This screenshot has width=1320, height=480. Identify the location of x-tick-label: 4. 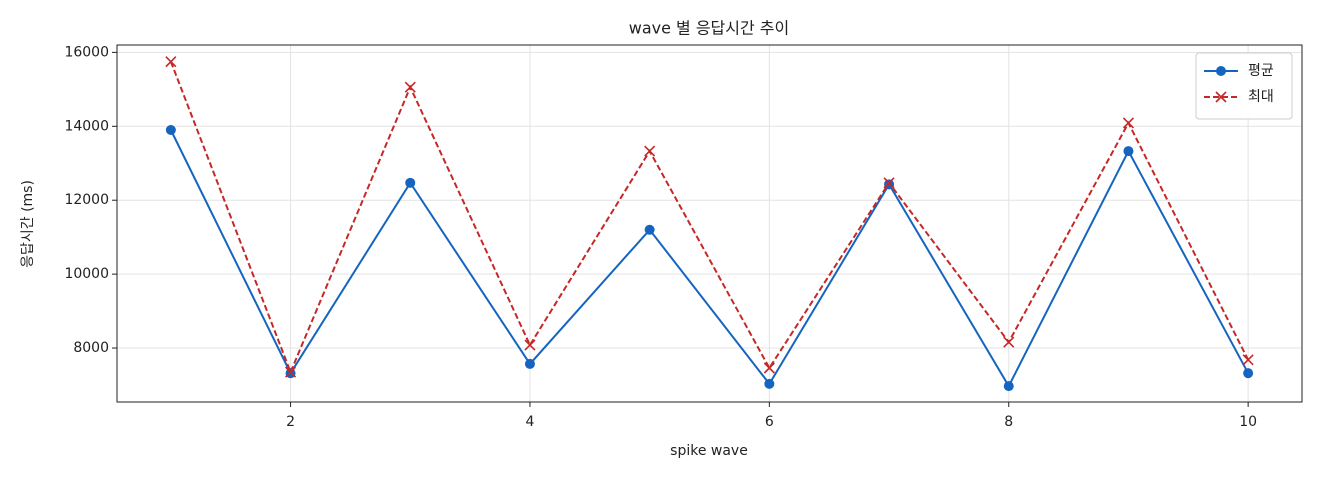
(529, 422).